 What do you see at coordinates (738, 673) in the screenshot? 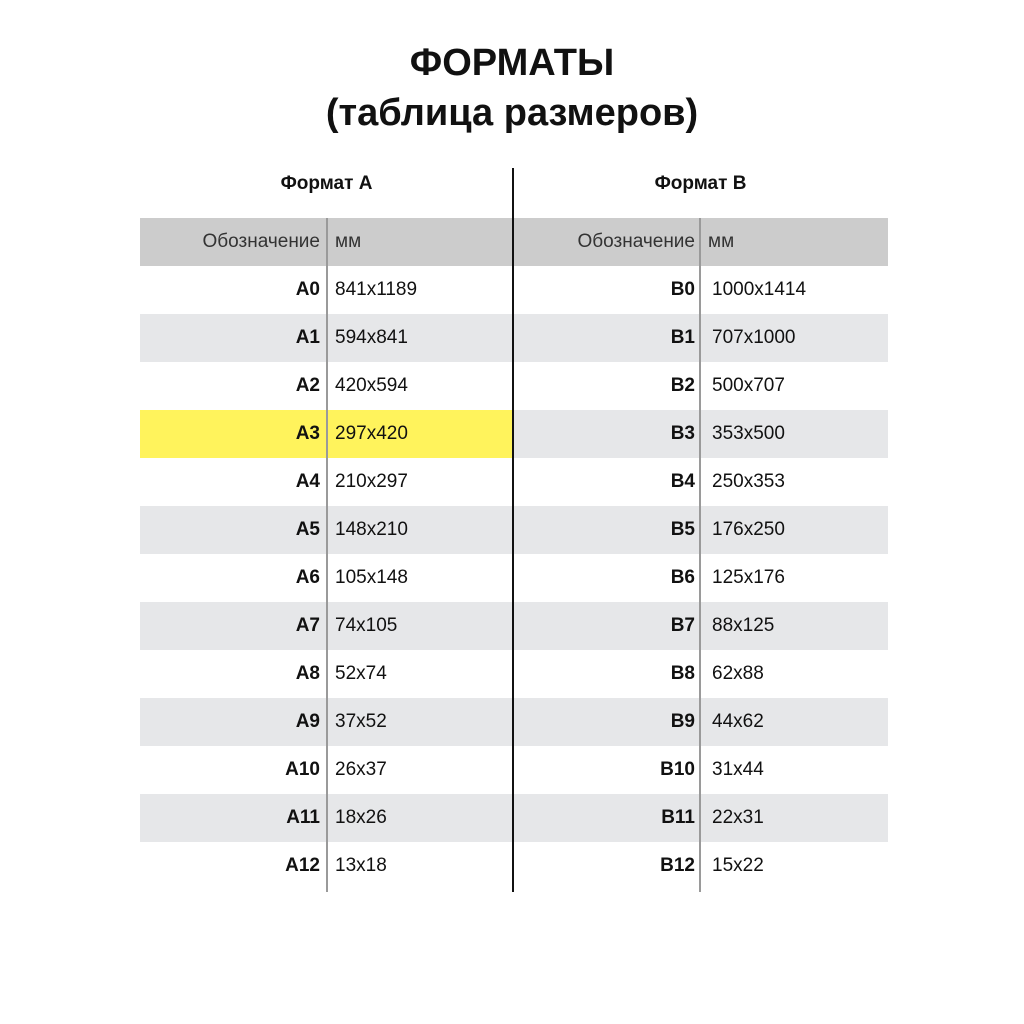
I see `format-size: 62x88` at bounding box center [738, 673].